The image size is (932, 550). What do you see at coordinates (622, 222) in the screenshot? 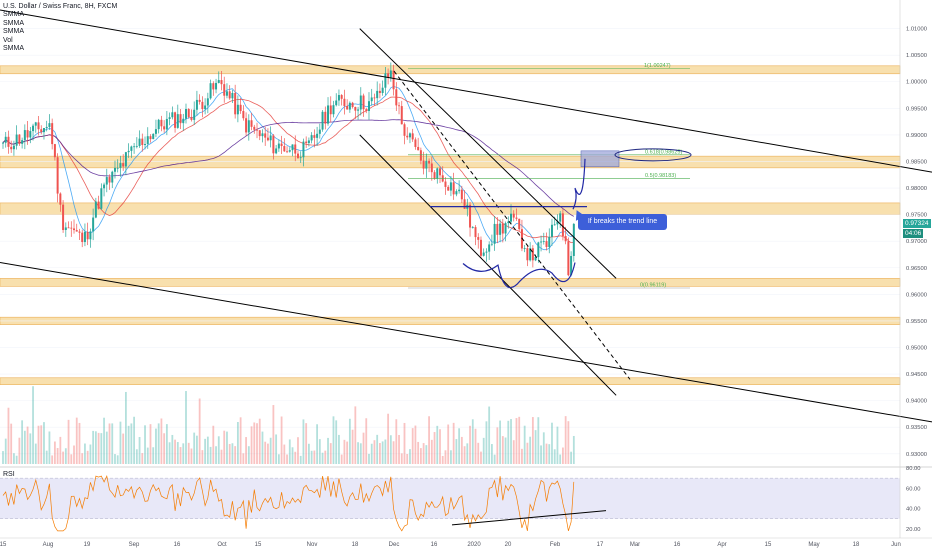
I see `trendline-callout: If breaks the trend line` at bounding box center [622, 222].